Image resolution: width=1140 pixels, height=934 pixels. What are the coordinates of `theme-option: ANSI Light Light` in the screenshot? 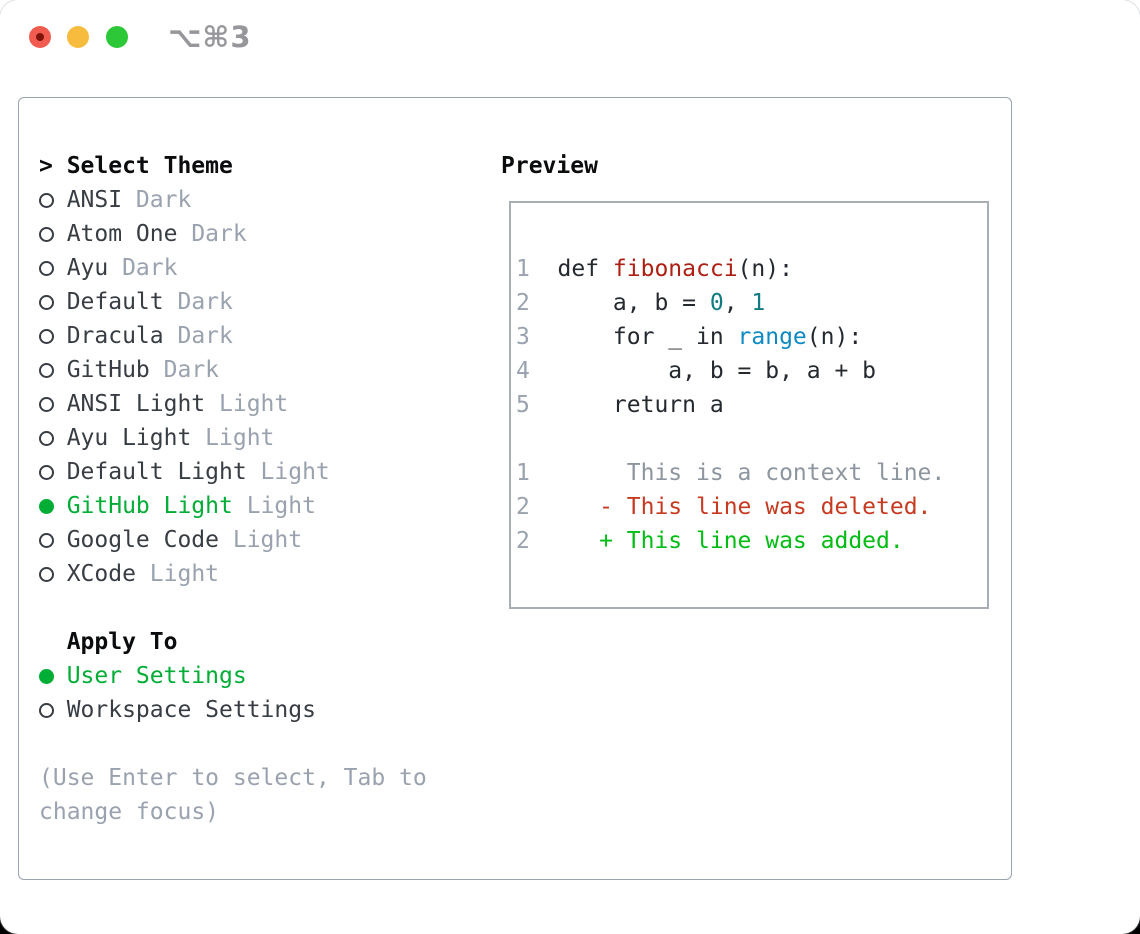 It's located at (259, 404).